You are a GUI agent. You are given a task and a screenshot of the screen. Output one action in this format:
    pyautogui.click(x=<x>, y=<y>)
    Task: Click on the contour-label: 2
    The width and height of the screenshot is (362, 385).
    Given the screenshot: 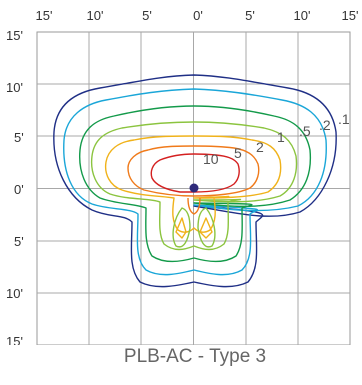 What is the action you would take?
    pyautogui.click(x=260, y=147)
    